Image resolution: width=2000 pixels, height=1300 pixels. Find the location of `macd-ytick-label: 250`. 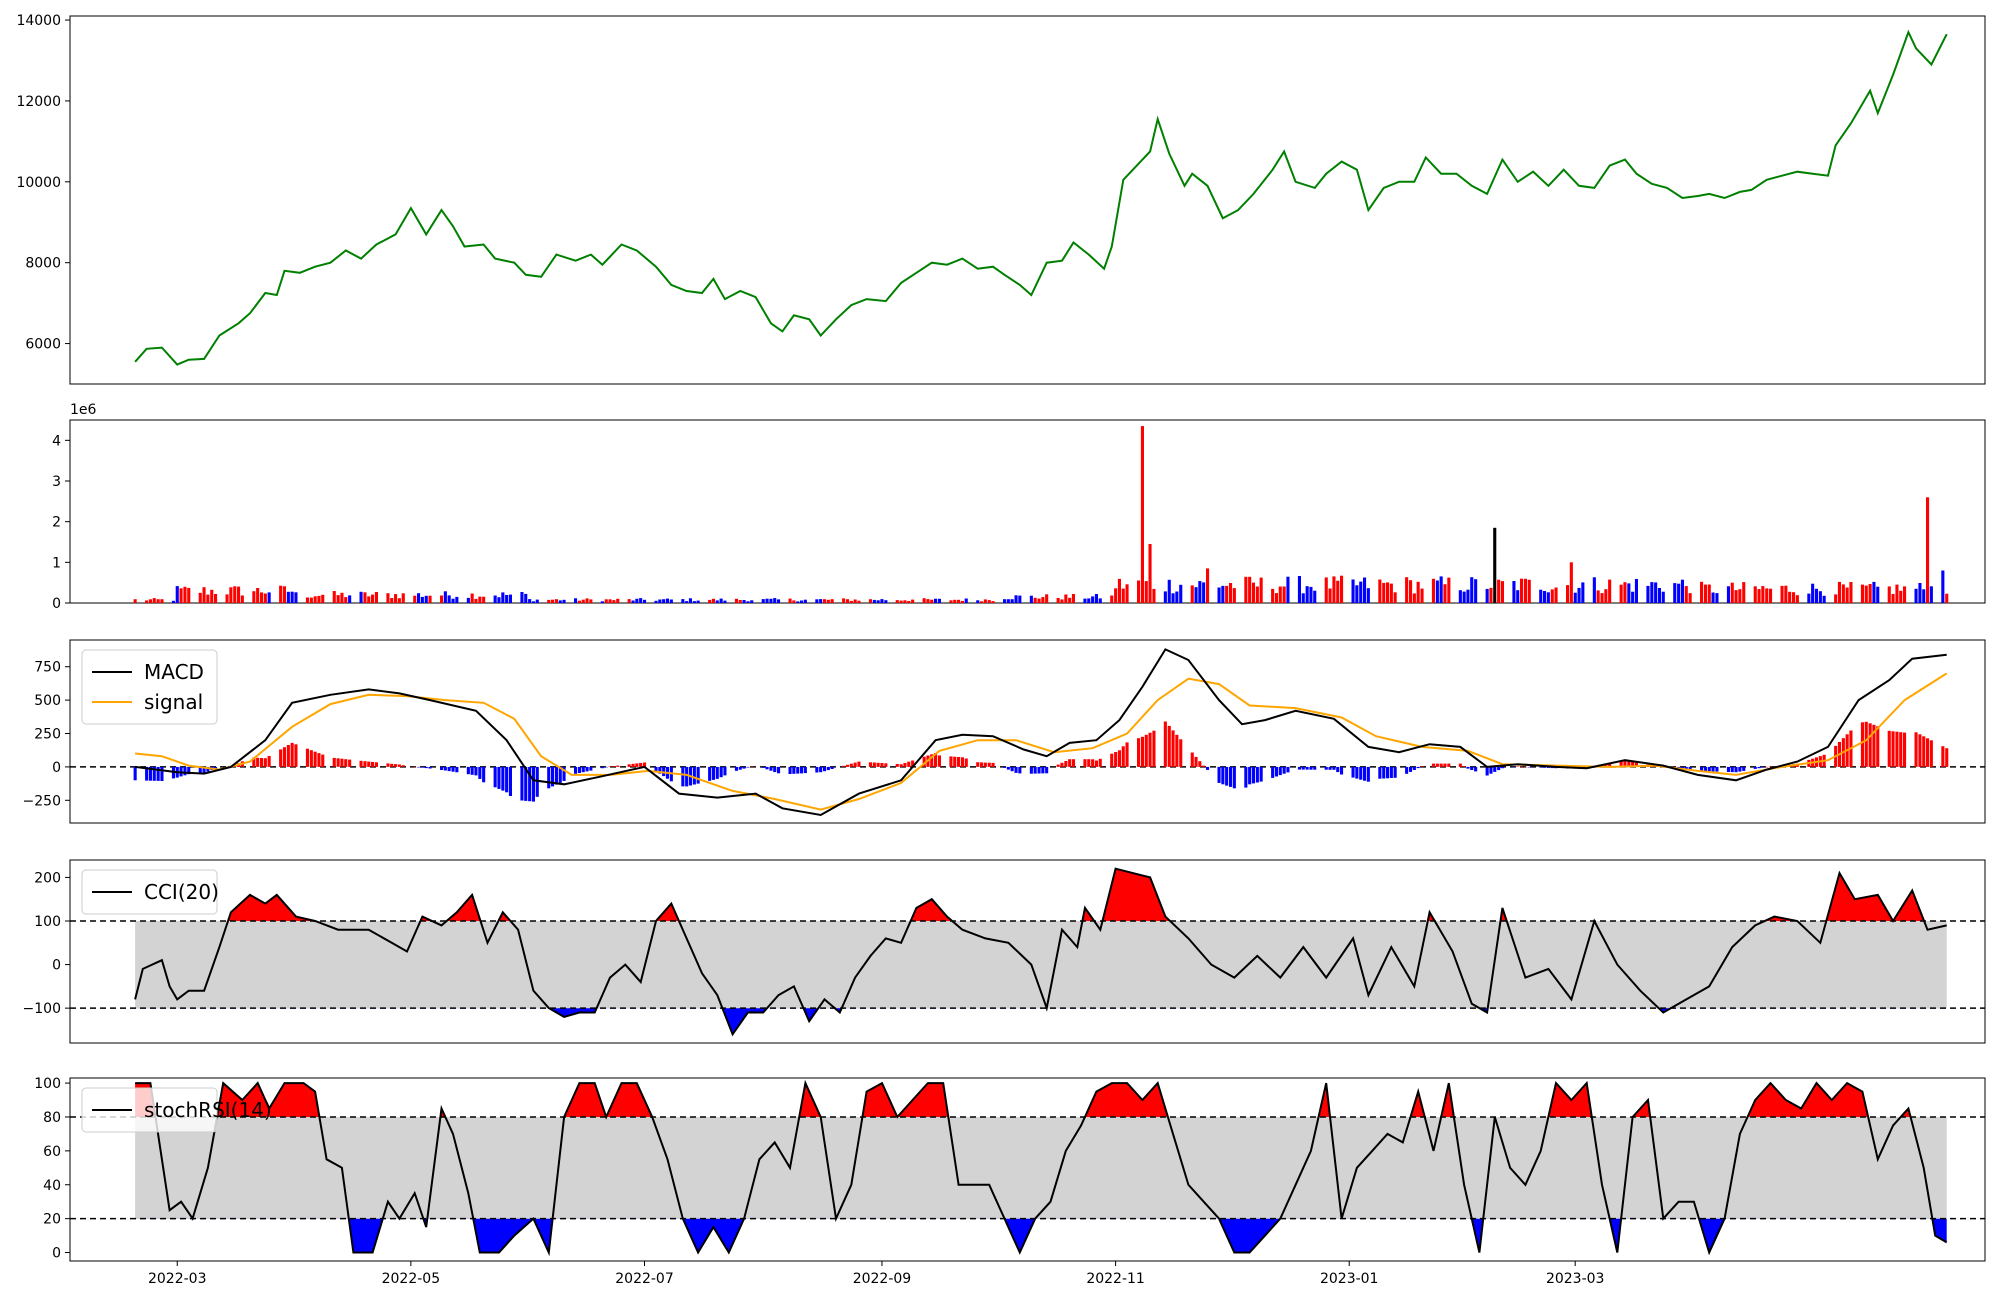

macd-ytick-label: 250 is located at coordinates (47, 735).